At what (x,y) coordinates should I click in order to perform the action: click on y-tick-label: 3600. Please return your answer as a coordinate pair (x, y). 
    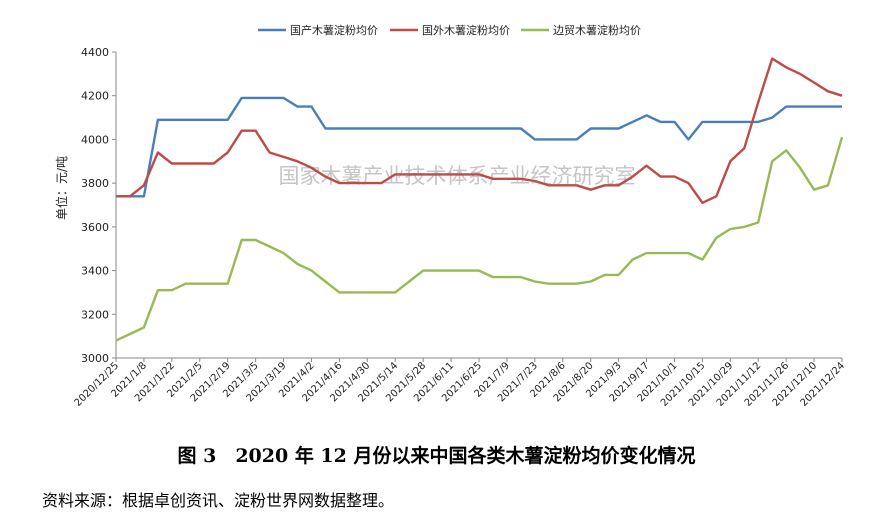
    Looking at the image, I should click on (95, 227).